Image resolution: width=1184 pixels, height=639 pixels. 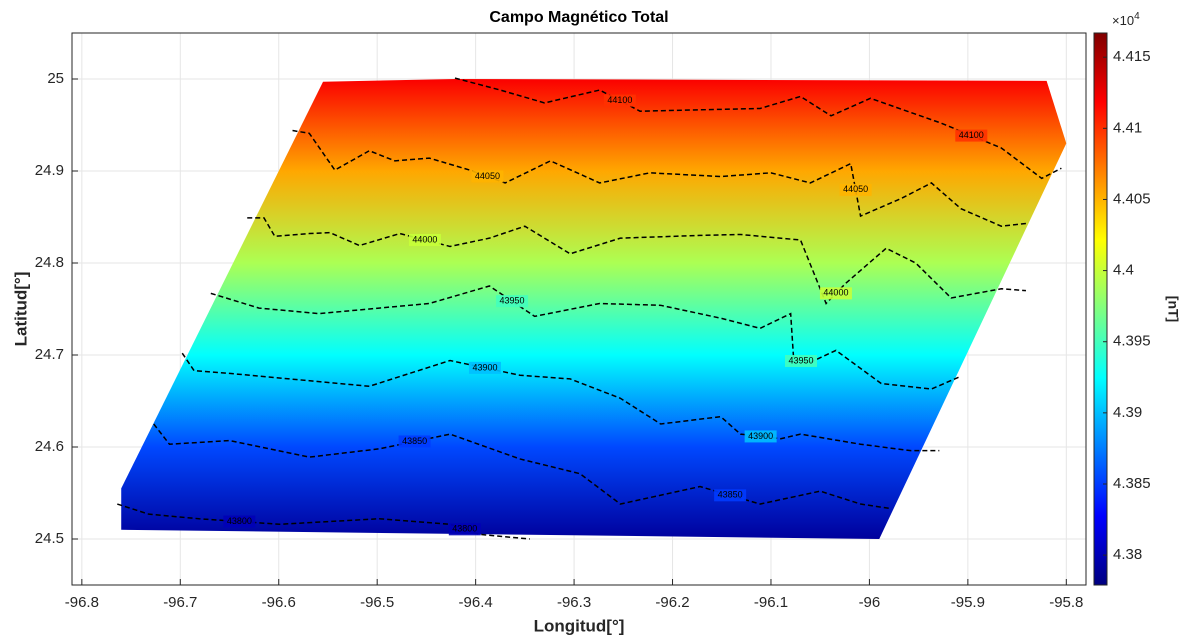 I want to click on y-tick-label: 24.7, so click(x=49, y=354).